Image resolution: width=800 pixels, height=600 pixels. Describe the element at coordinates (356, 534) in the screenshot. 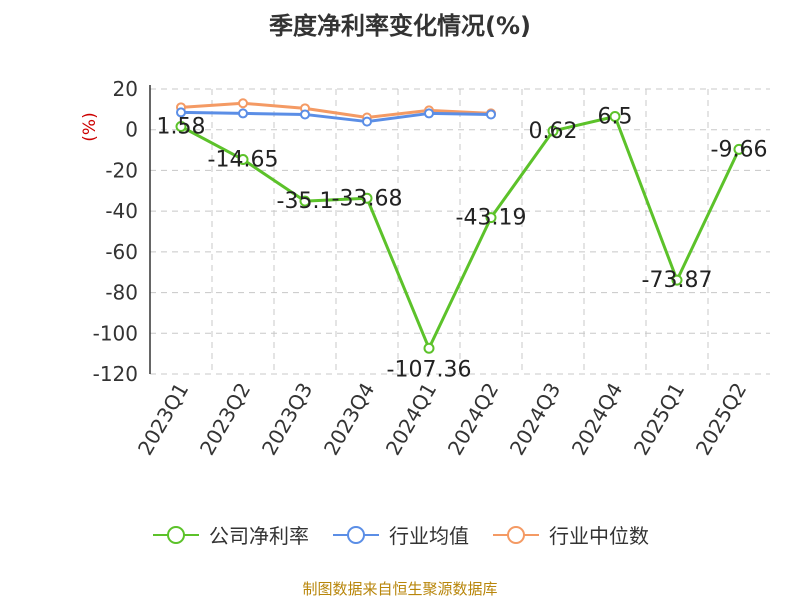

I see `legend-marker-mean-icon` at that location.